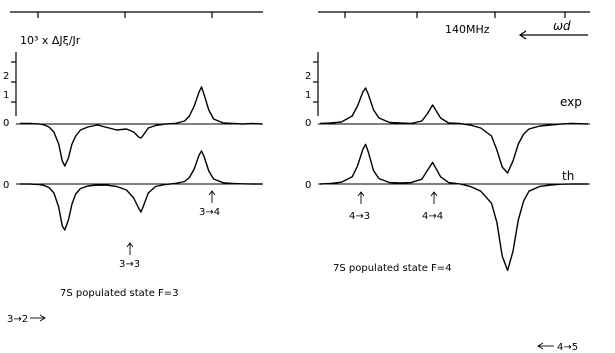 The height and width of the screenshot is (353, 615). Describe the element at coordinates (113, 257) in the screenshot. I see `left-annotations: 3→2 3→3 3→4` at that location.